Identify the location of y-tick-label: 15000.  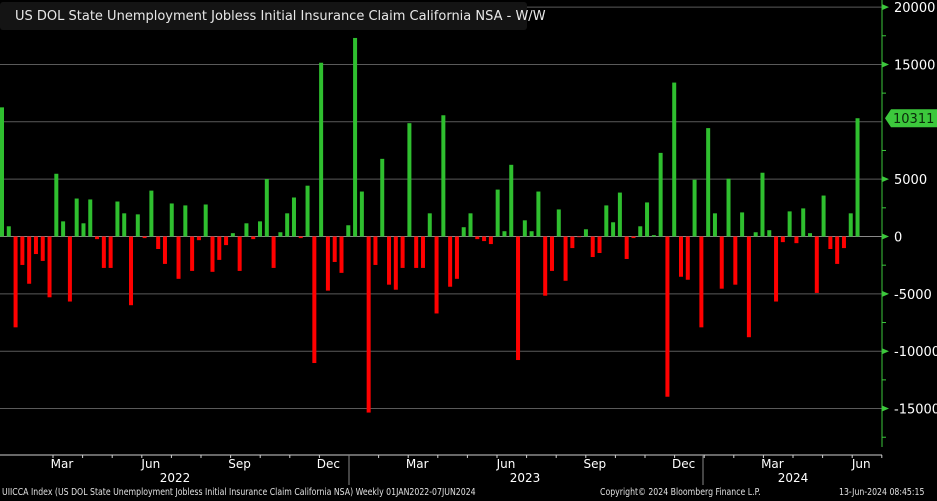
(914, 65).